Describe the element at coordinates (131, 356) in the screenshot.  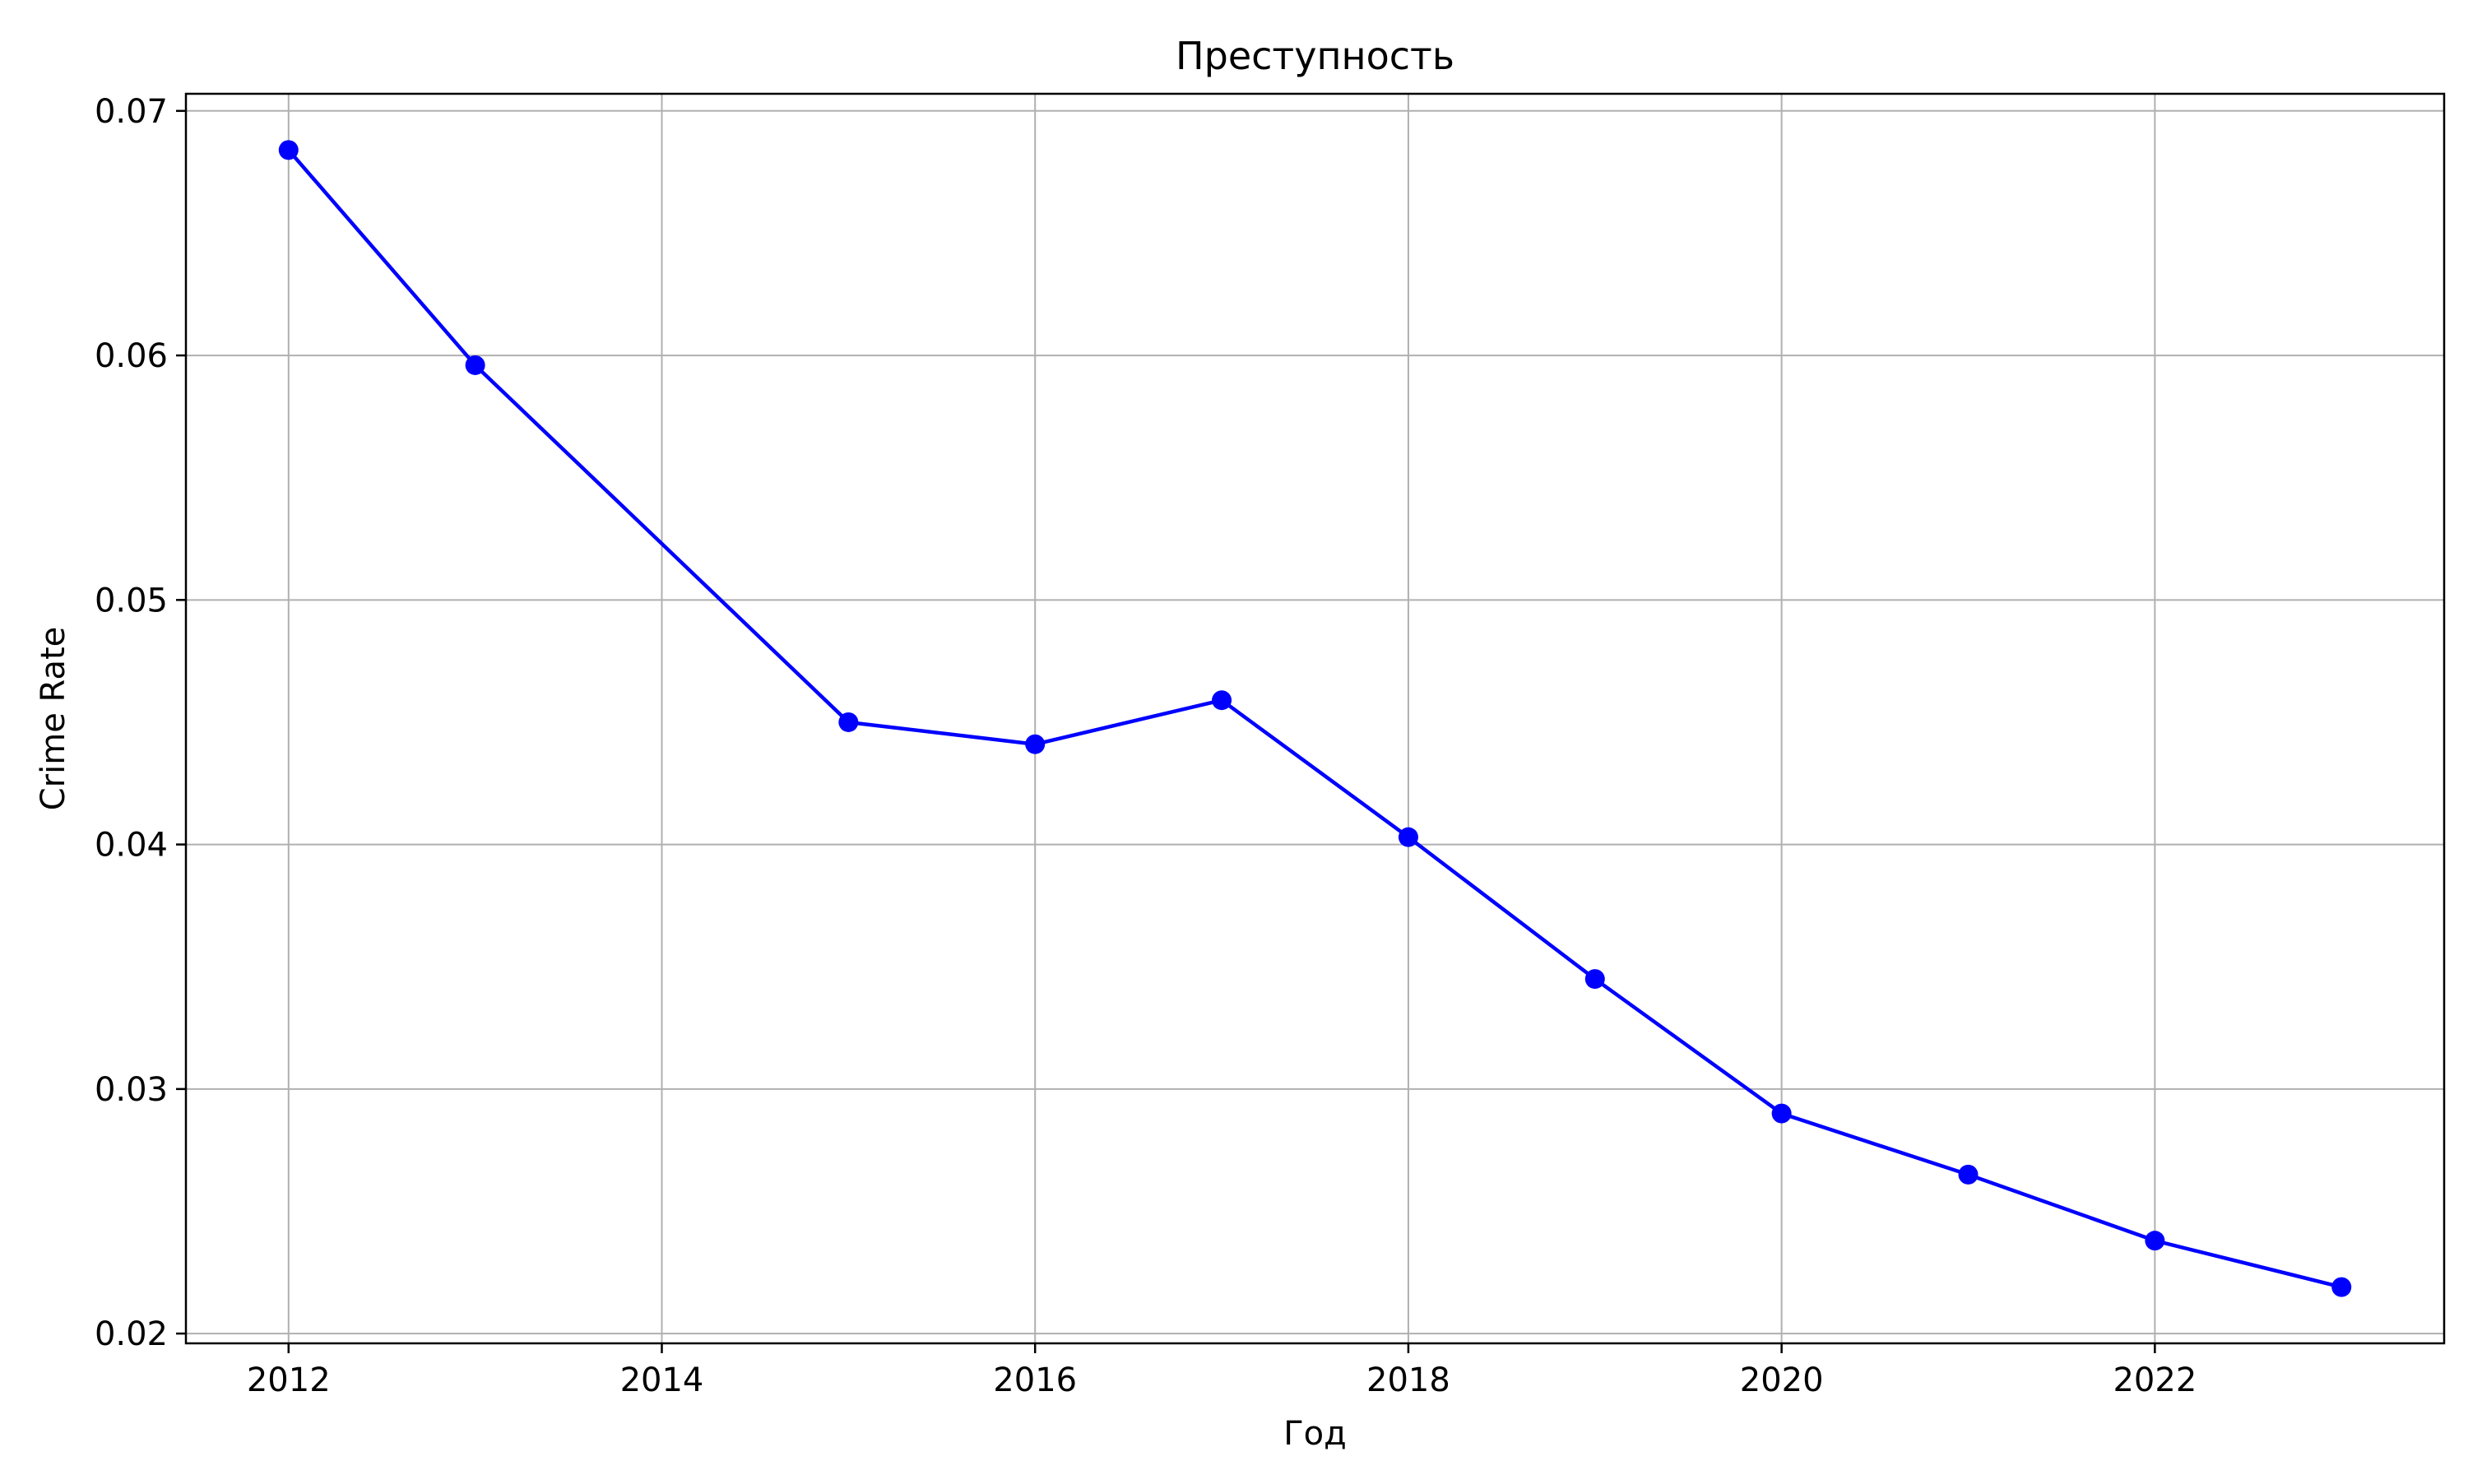
I see `y-tick-label: 0.06` at that location.